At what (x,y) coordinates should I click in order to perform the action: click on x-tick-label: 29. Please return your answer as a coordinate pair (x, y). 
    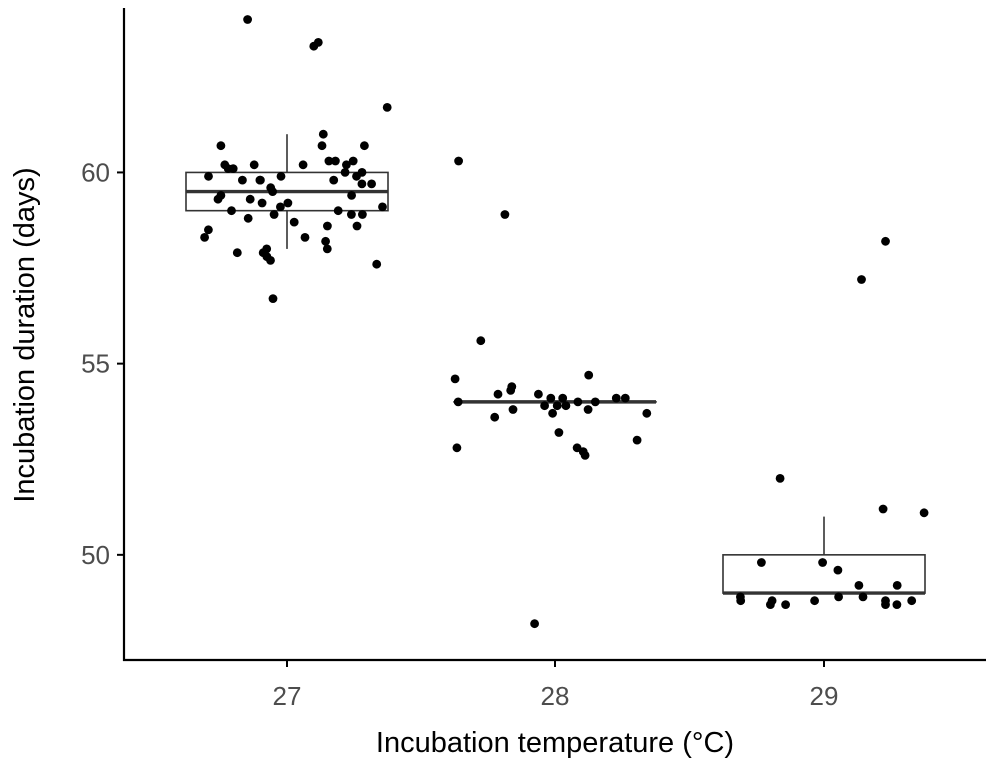
    Looking at the image, I should click on (824, 696).